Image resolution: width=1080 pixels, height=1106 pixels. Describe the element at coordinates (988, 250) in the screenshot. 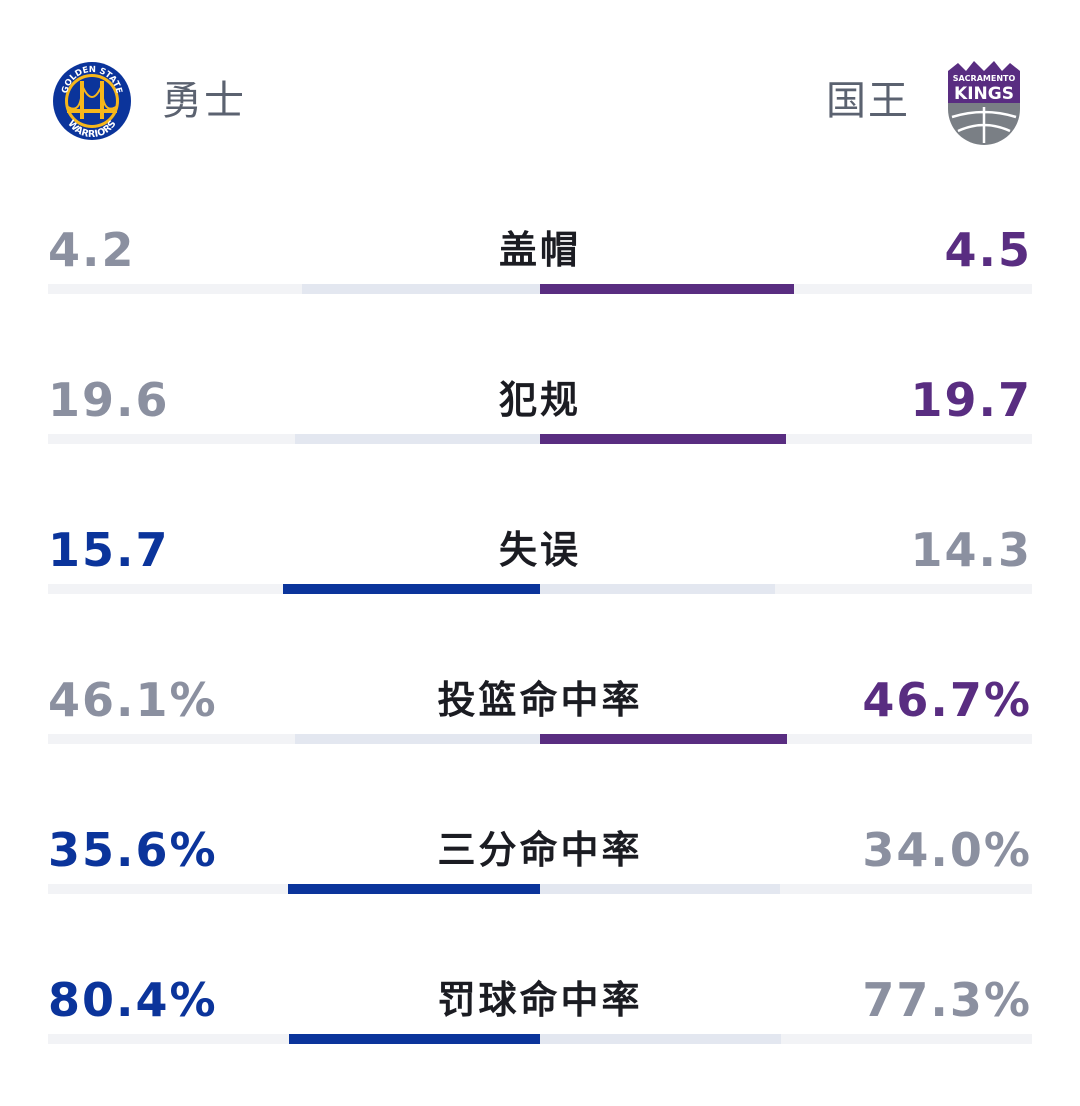

I see `away-value: 4.5` at that location.